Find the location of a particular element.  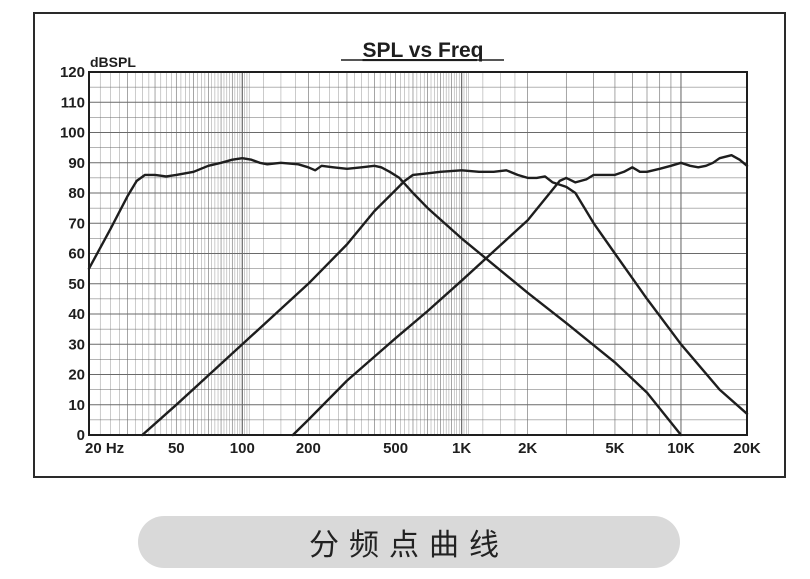

x-tick-label: 500 is located at coordinates (395, 448).